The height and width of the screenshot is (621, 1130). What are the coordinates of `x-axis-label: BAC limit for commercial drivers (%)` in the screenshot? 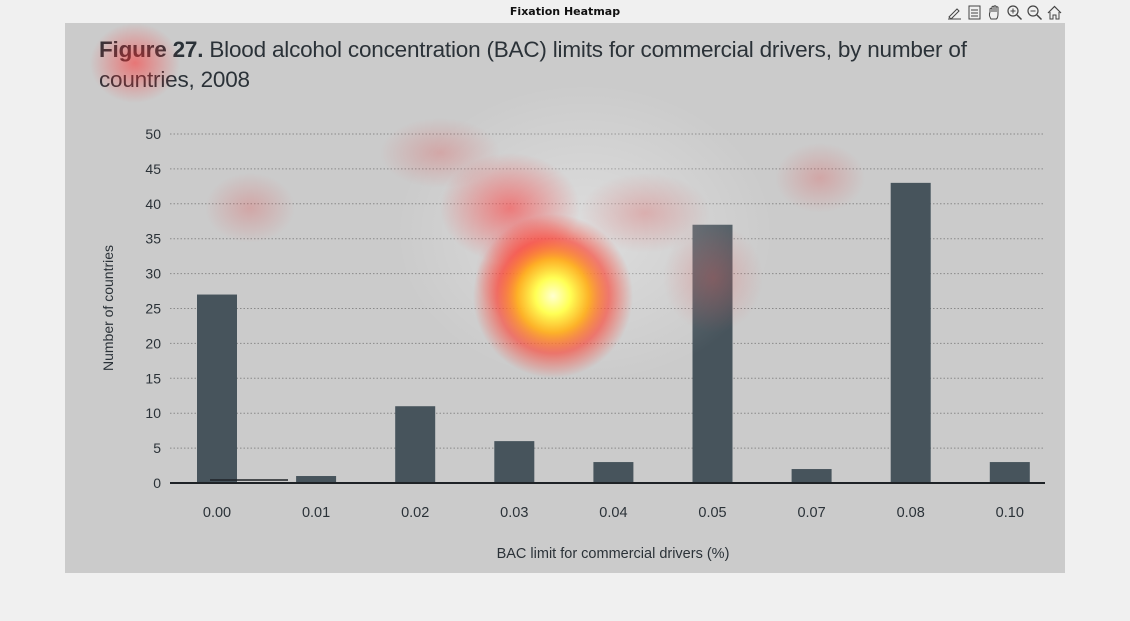 It's located at (613, 554).